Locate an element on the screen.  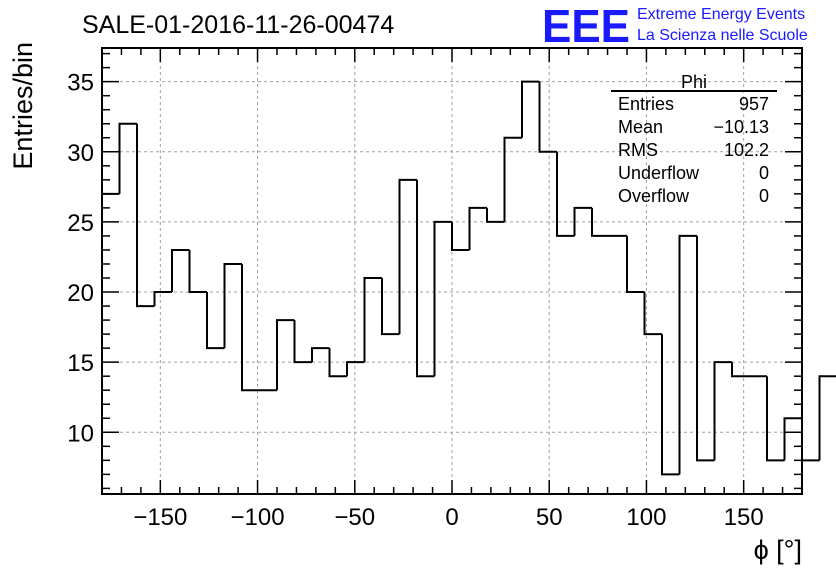
x-tick-label: 150 is located at coordinates (744, 517).